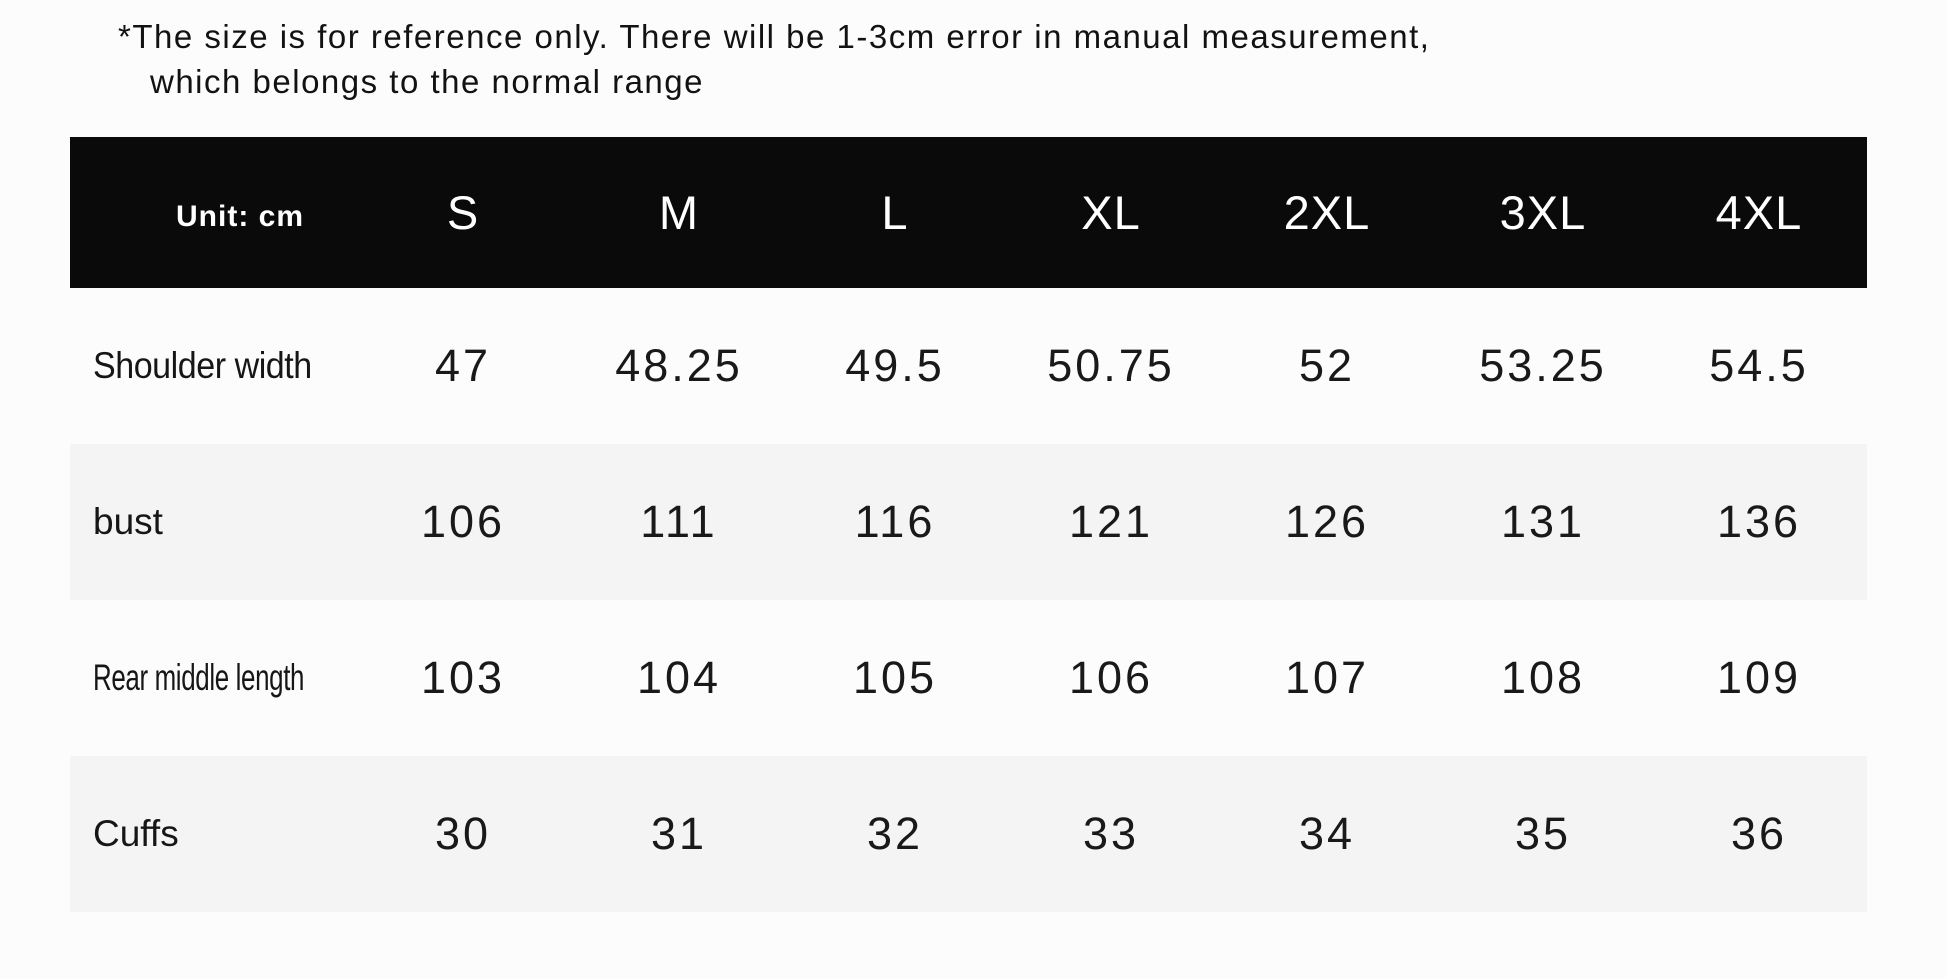 The width and height of the screenshot is (1946, 978). What do you see at coordinates (895, 833) in the screenshot?
I see `cell-value: 32` at bounding box center [895, 833].